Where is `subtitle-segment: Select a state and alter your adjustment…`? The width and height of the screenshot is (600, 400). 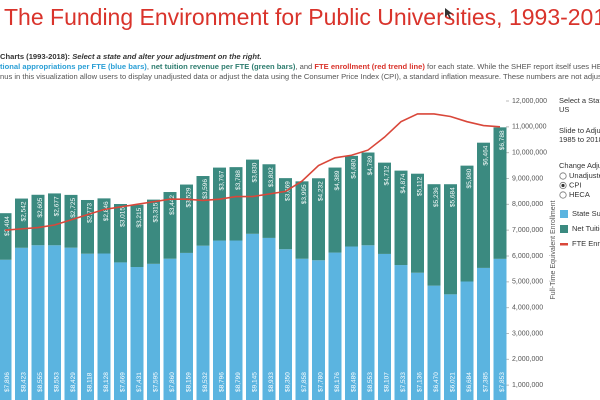 subtitle-segment: Select a state and alter your adjustment… is located at coordinates (166, 56).